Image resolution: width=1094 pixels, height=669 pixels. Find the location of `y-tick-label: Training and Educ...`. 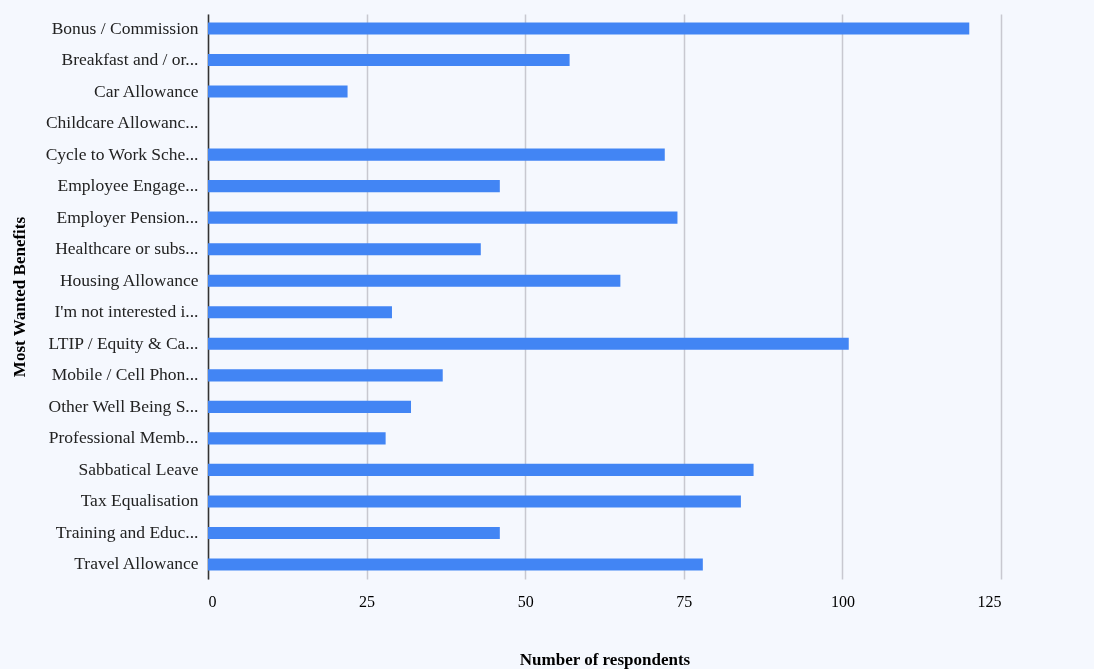

y-tick-label: Training and Educ... is located at coordinates (127, 531).